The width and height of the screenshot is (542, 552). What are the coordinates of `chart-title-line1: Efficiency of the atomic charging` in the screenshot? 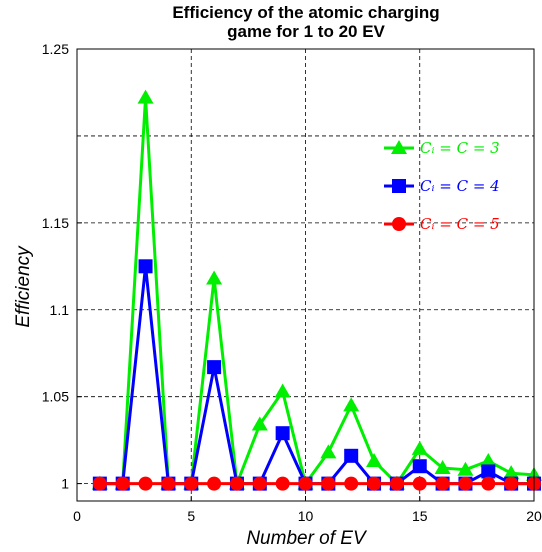 It's located at (305, 12).